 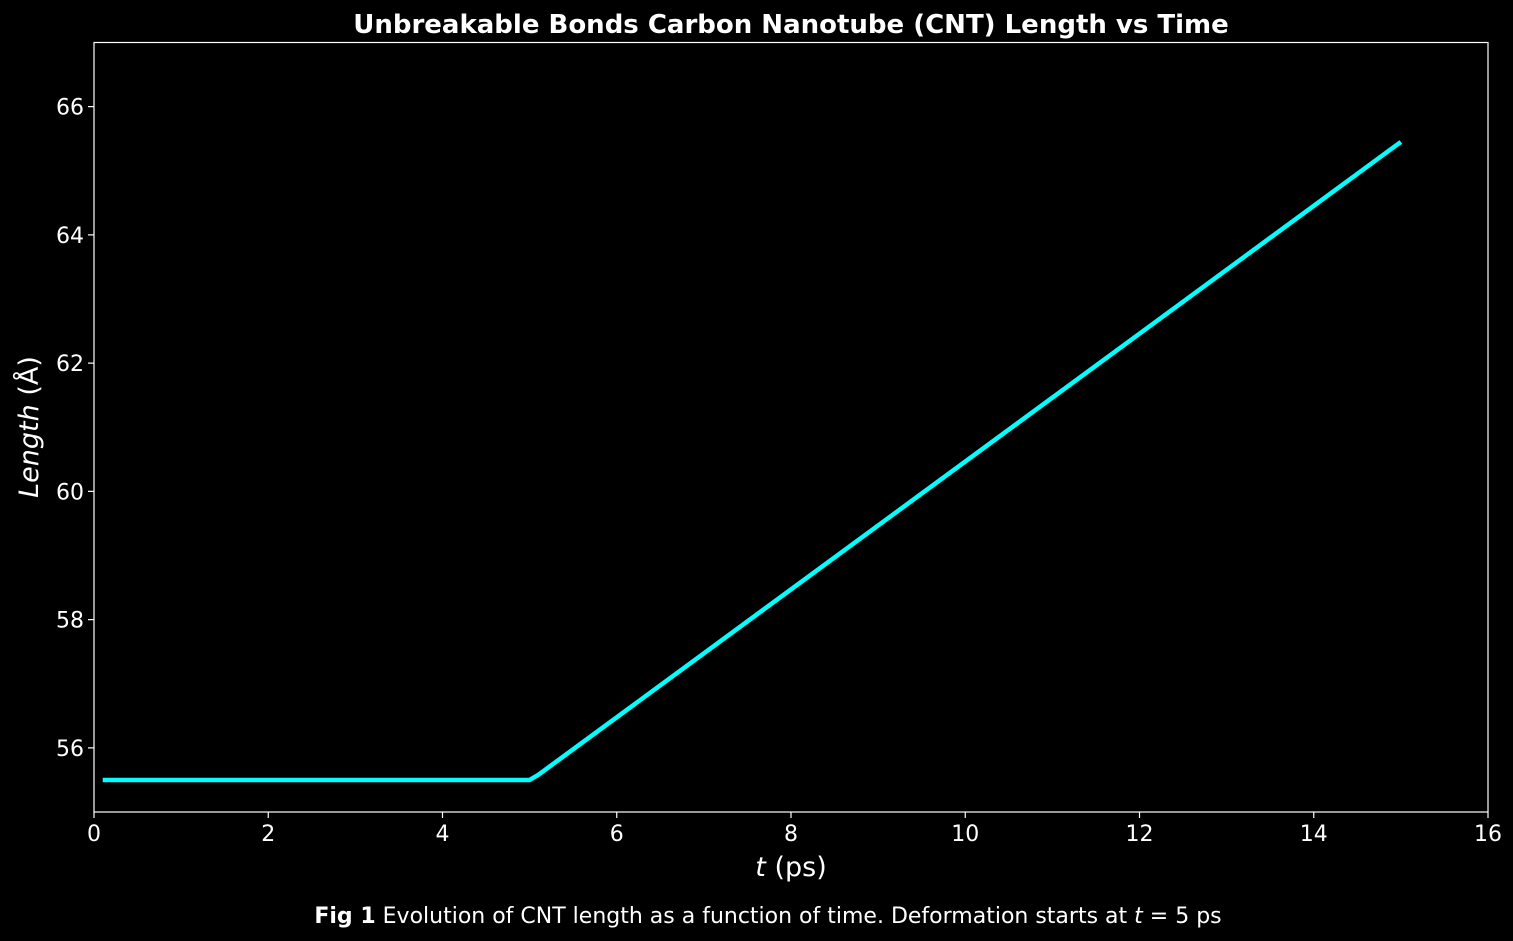 I want to click on y-axis-unit: (Å), so click(x=29, y=376).